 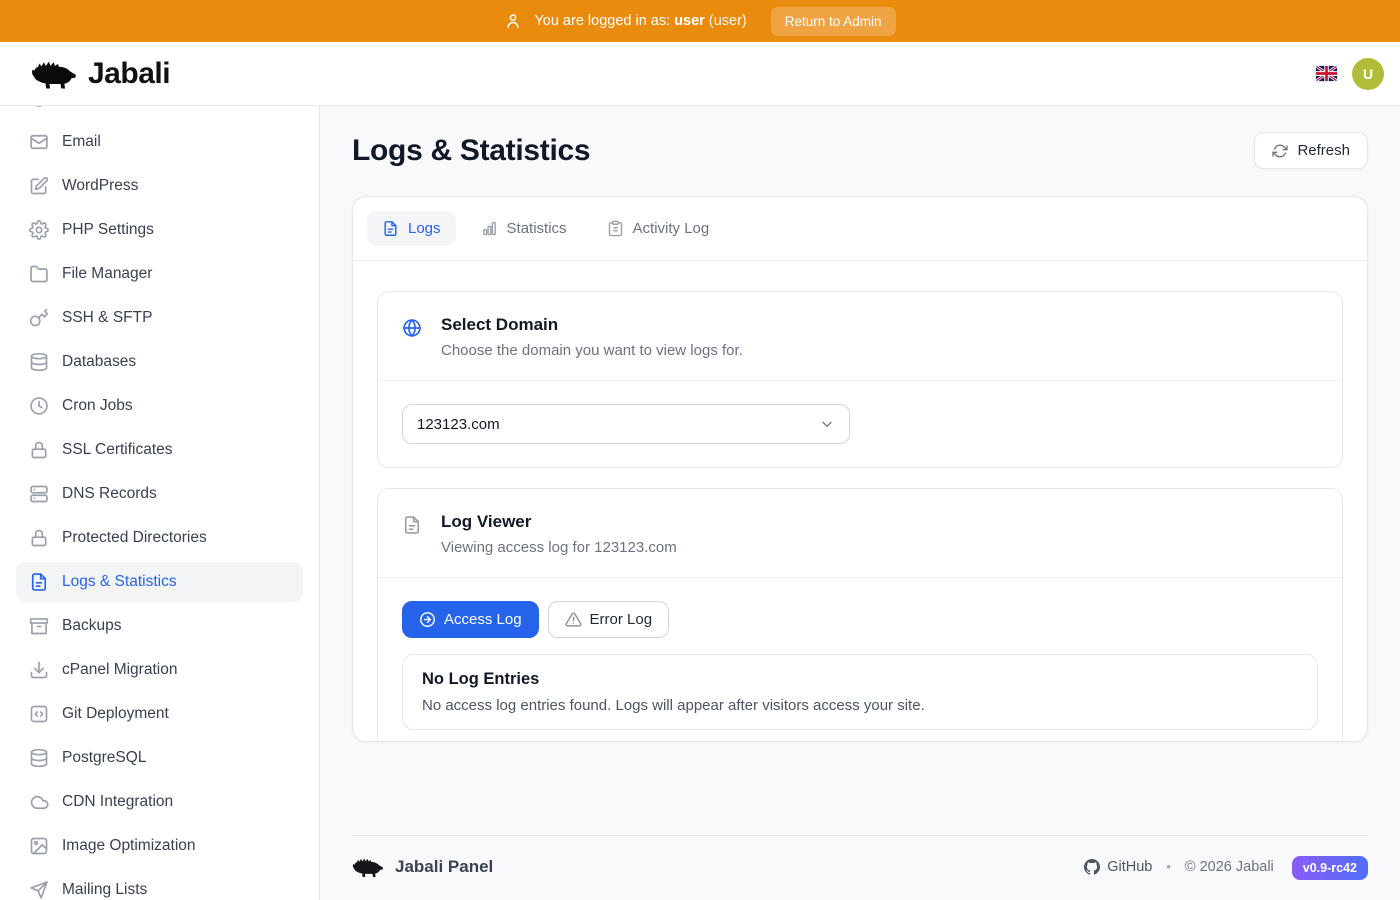 I want to click on cloud-icon, so click(x=39, y=802).